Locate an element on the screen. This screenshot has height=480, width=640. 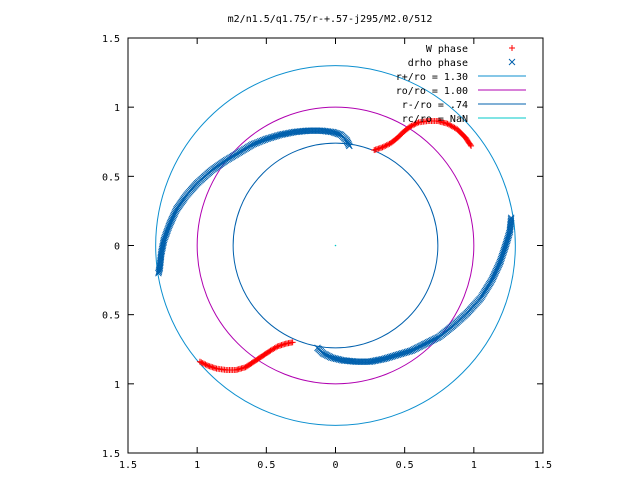
legend-label: W phase is located at coordinates (447, 49).